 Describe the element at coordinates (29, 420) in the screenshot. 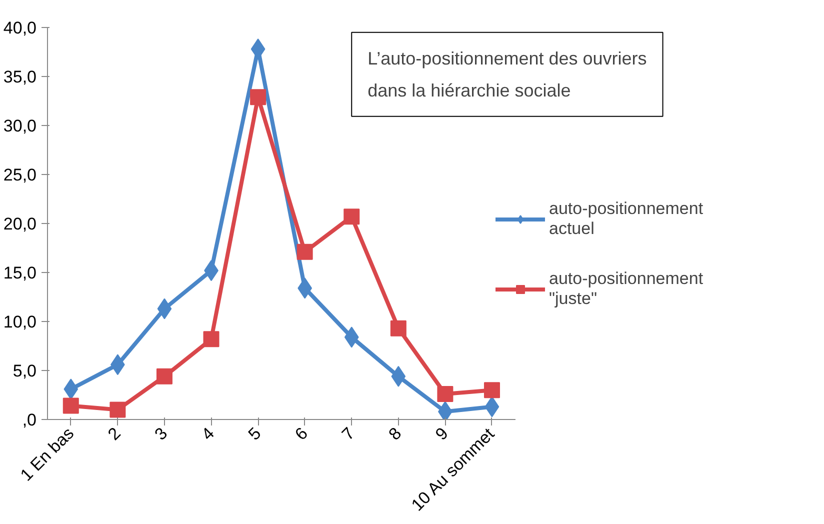

I see `y-tick-label: ,0` at that location.